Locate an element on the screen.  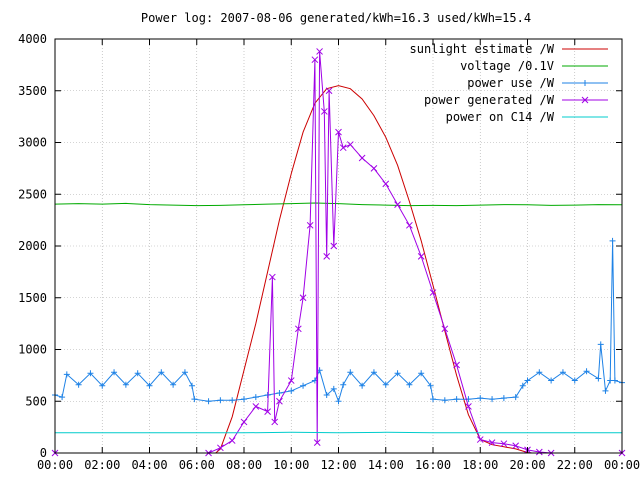
y-tick-label-2: 1000 is located at coordinates (32, 350).